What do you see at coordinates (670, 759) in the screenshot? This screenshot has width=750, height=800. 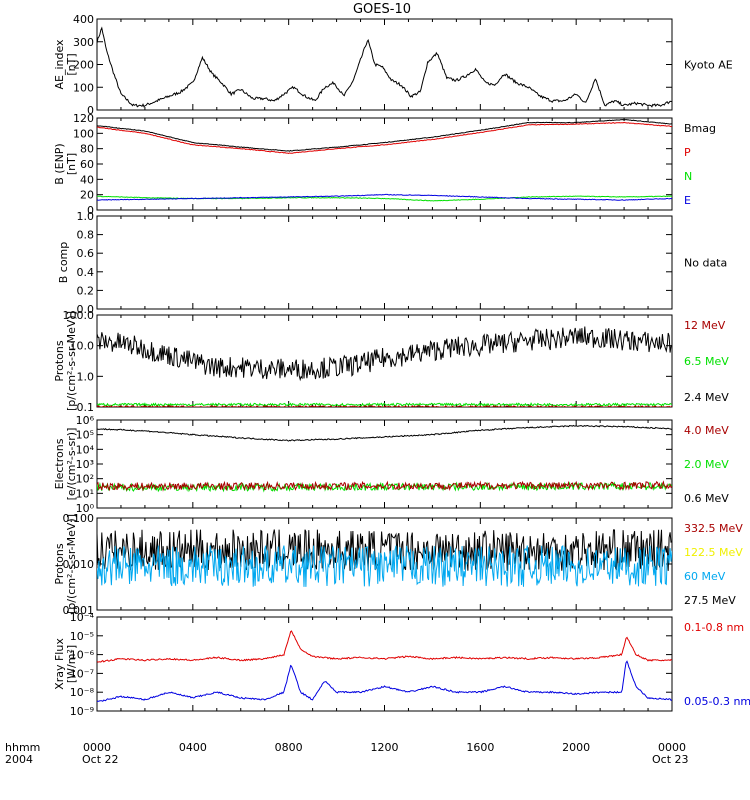 I see `time-axis-end-date: Oct 23` at bounding box center [670, 759].